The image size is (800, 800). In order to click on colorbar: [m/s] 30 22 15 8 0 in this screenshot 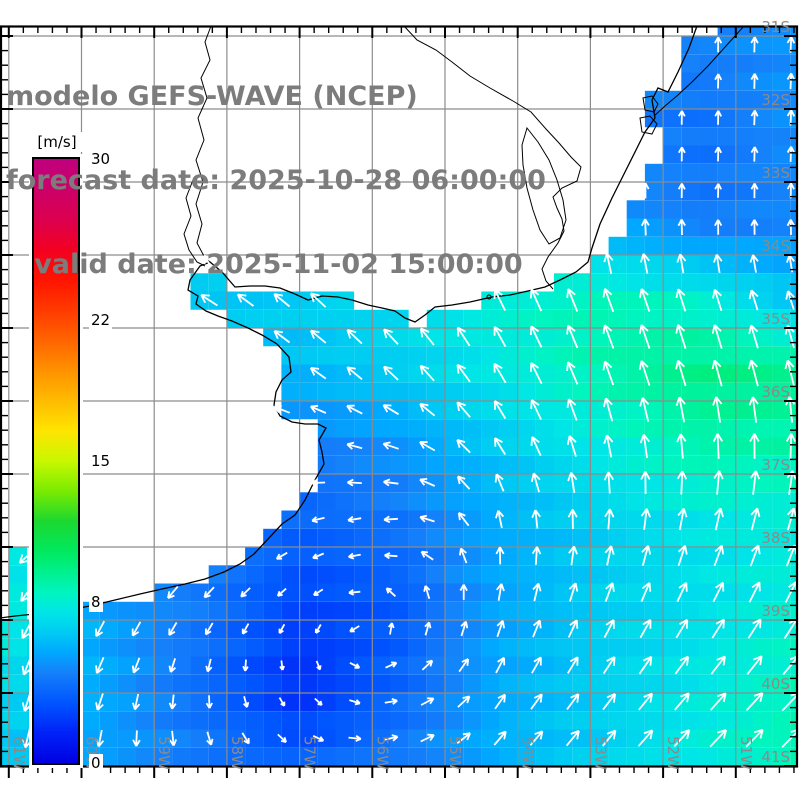, I will do `click(71, 462)`.